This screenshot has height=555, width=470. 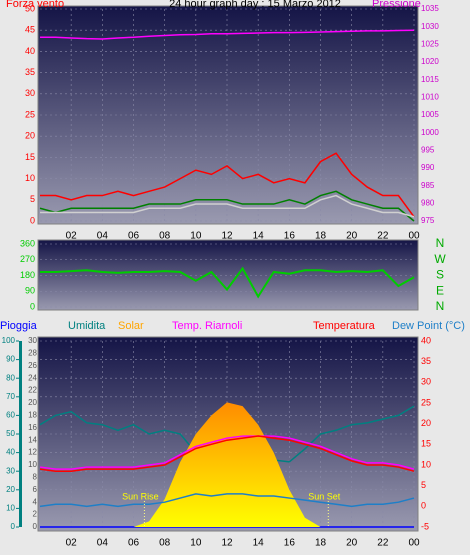 I want to click on y2-tick-label: 15, so click(x=426, y=444).